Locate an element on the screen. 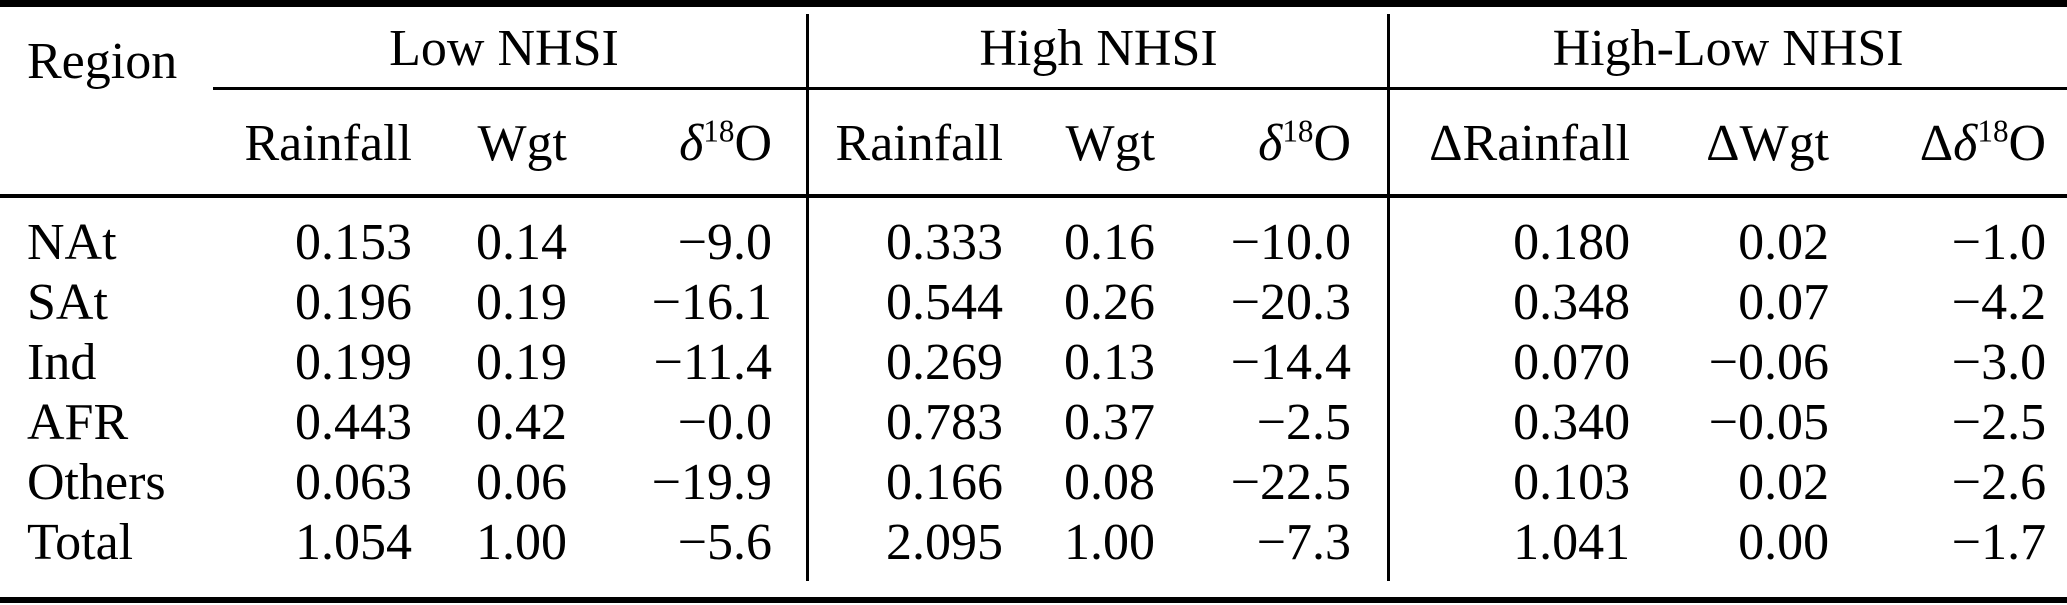 The width and height of the screenshot is (2067, 605). group-header-rule is located at coordinates (1140, 88).